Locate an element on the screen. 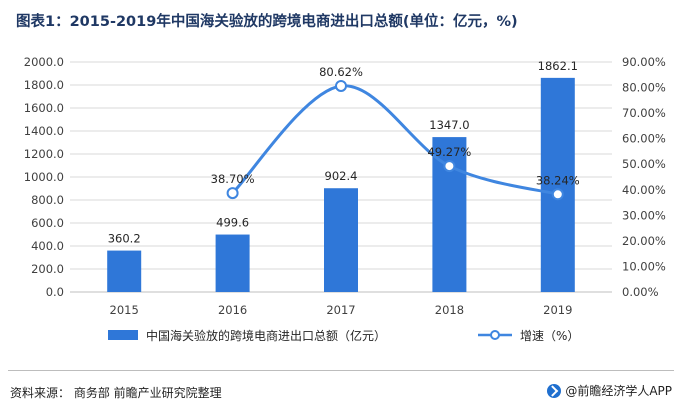 This screenshot has width=682, height=412. growth-label-2017: 80.62% is located at coordinates (341, 72).